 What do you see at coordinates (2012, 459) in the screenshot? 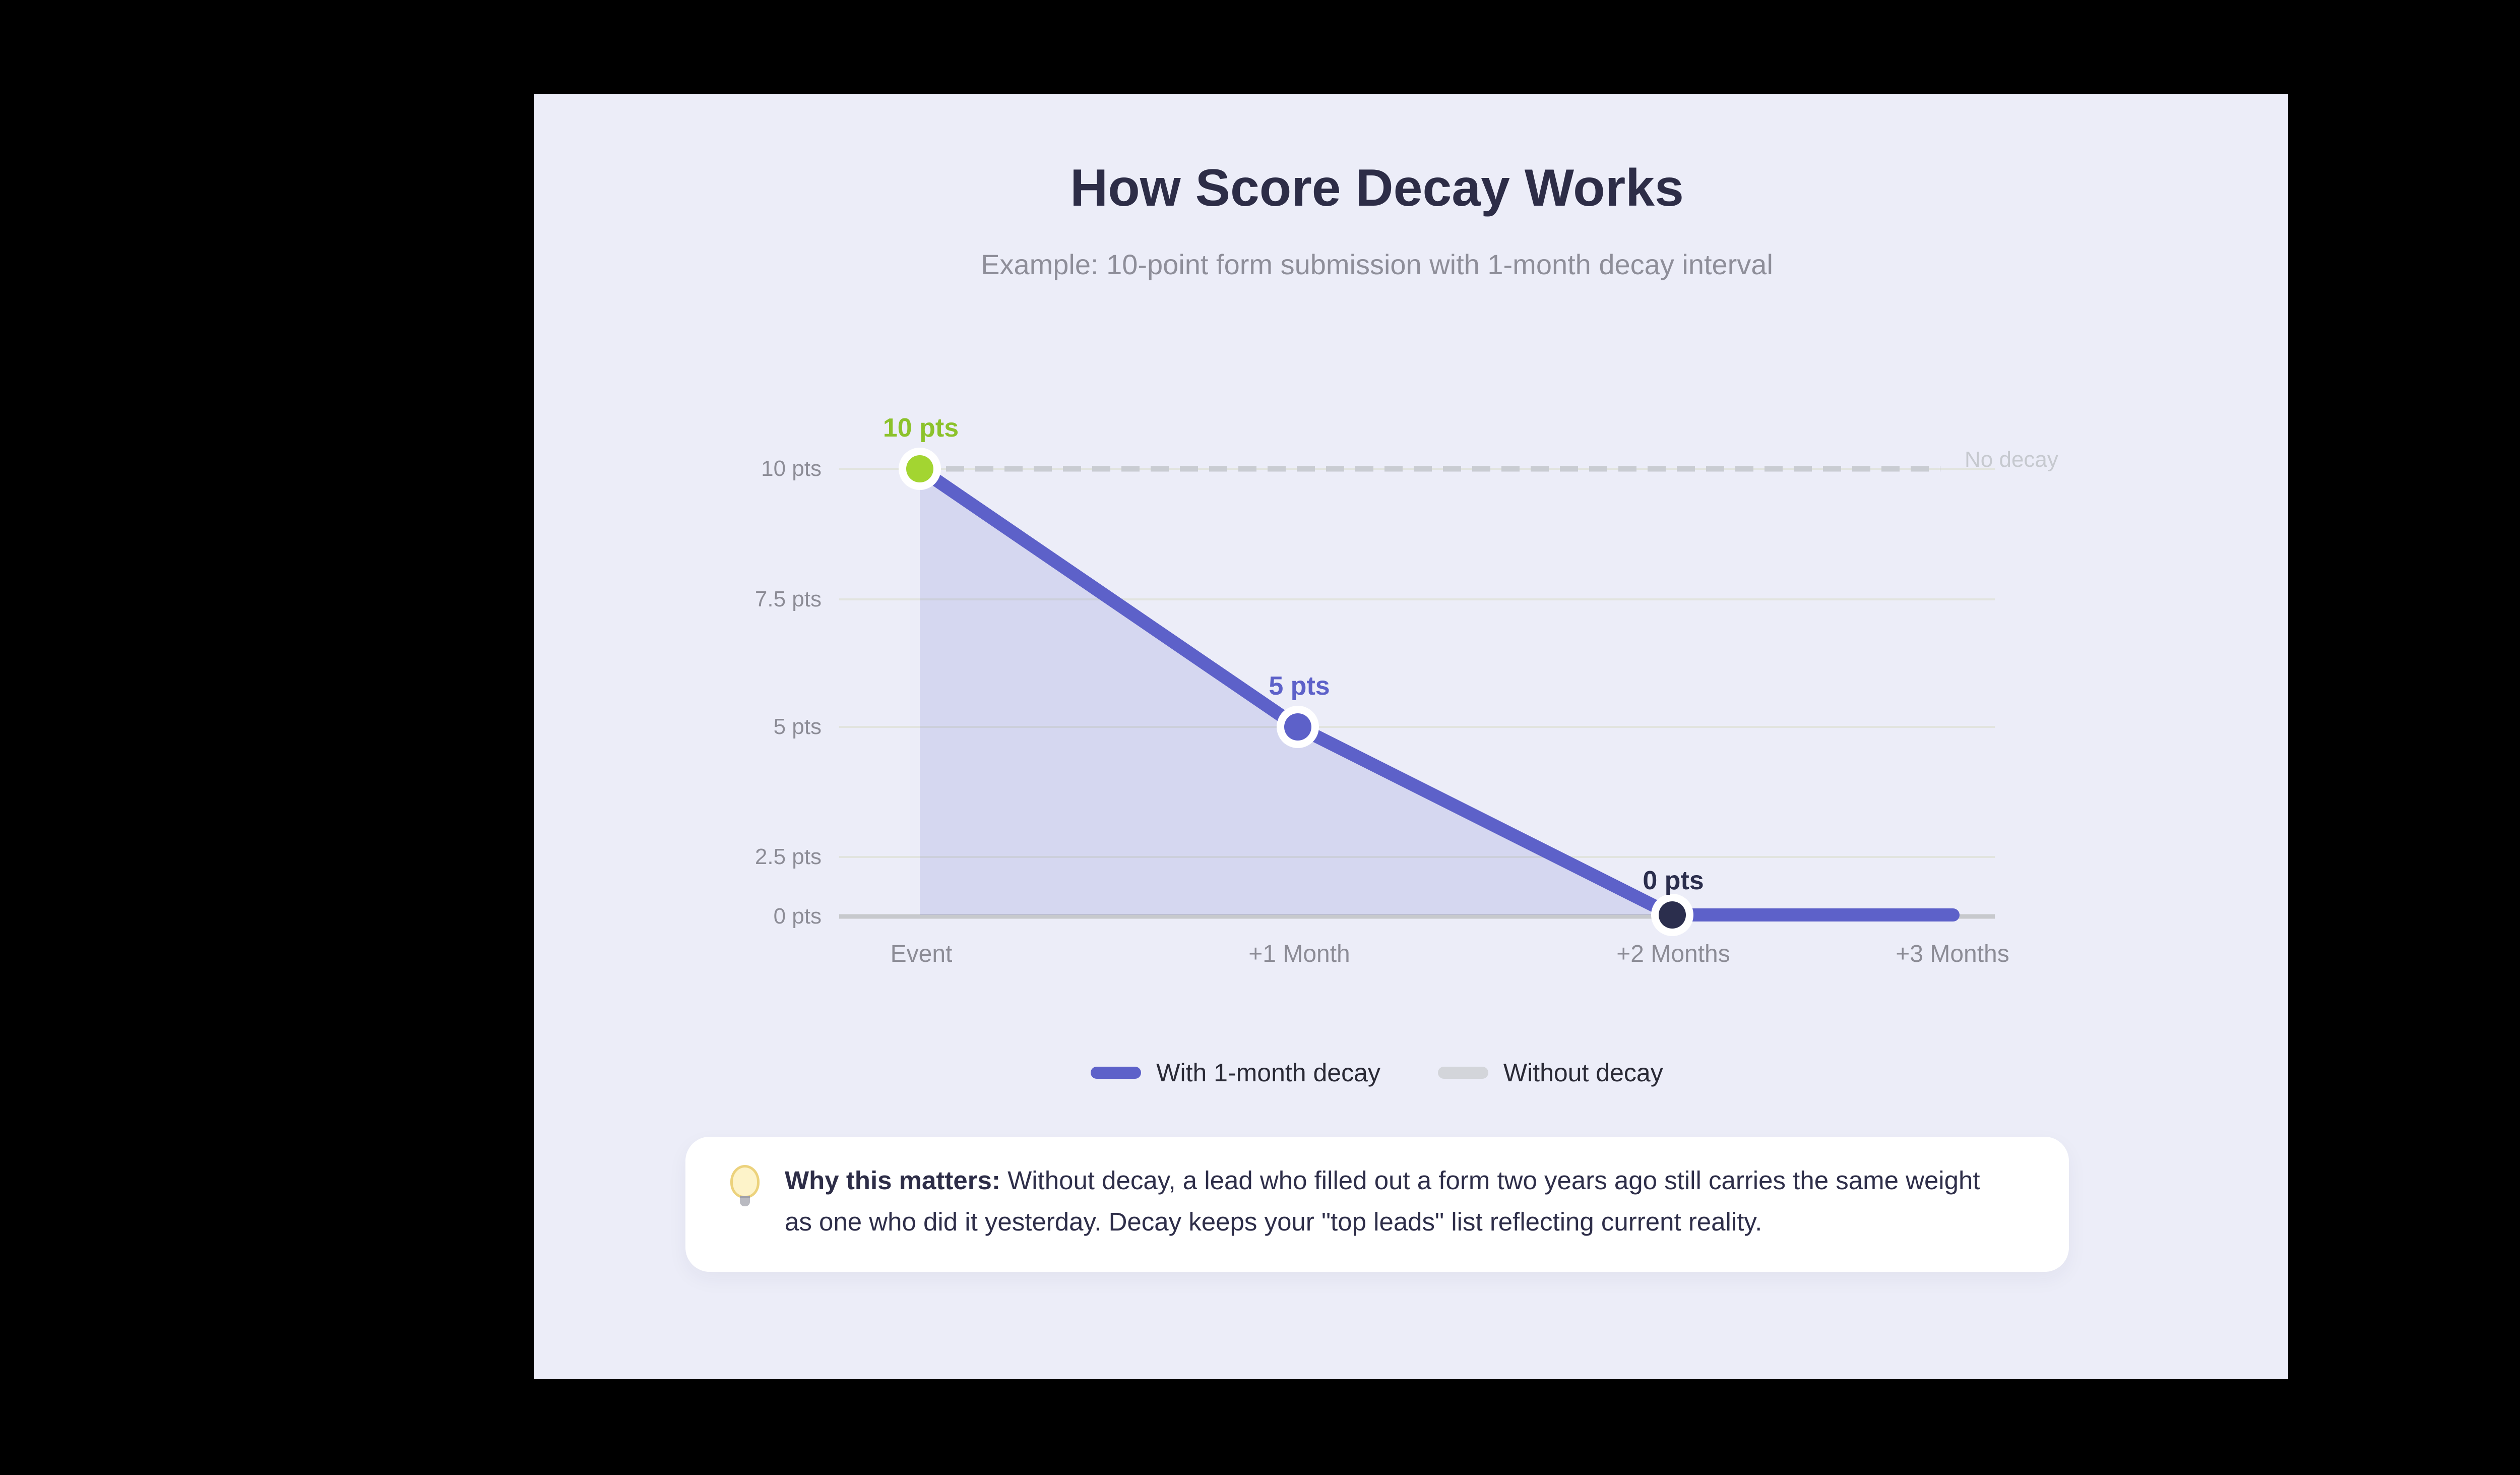
I see `no-decay-annotation: No decay` at bounding box center [2012, 459].